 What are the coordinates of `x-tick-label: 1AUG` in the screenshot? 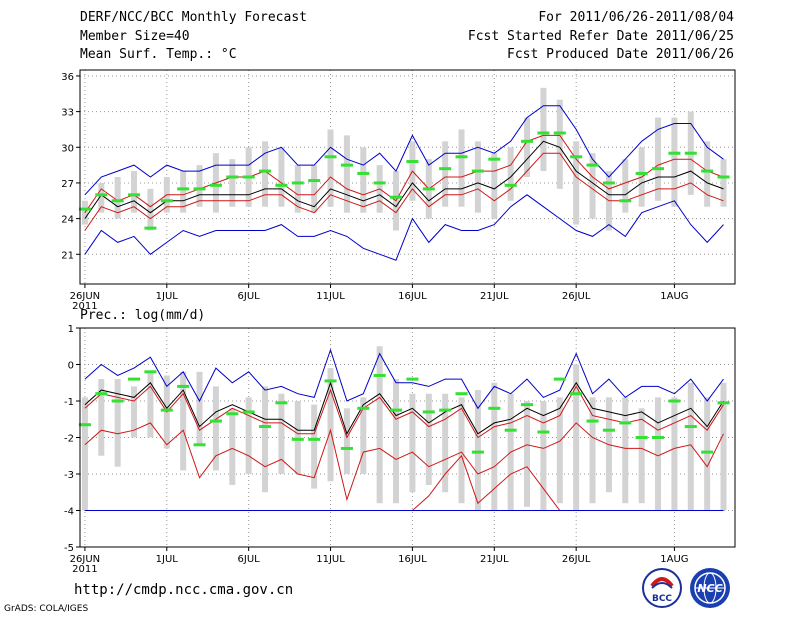 It's located at (674, 559).